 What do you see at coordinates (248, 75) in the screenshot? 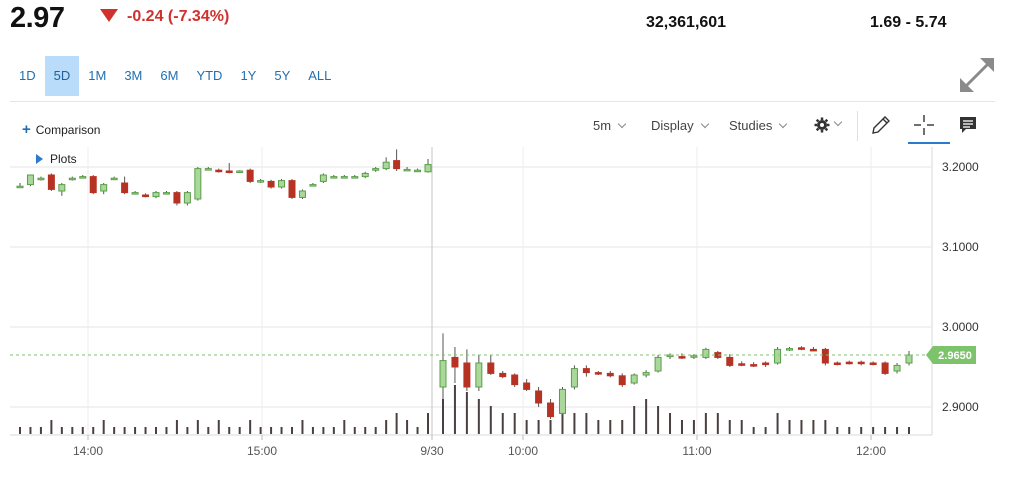
I see `range-1y: 1Y` at bounding box center [248, 75].